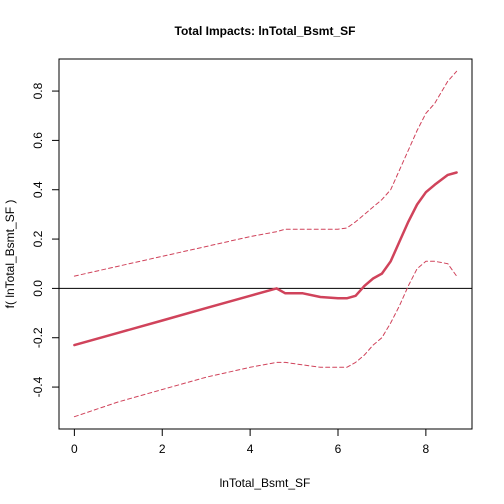 The width and height of the screenshot is (504, 504). What do you see at coordinates (38, 189) in the screenshot?
I see `y-tick-label: 0.4` at bounding box center [38, 189].